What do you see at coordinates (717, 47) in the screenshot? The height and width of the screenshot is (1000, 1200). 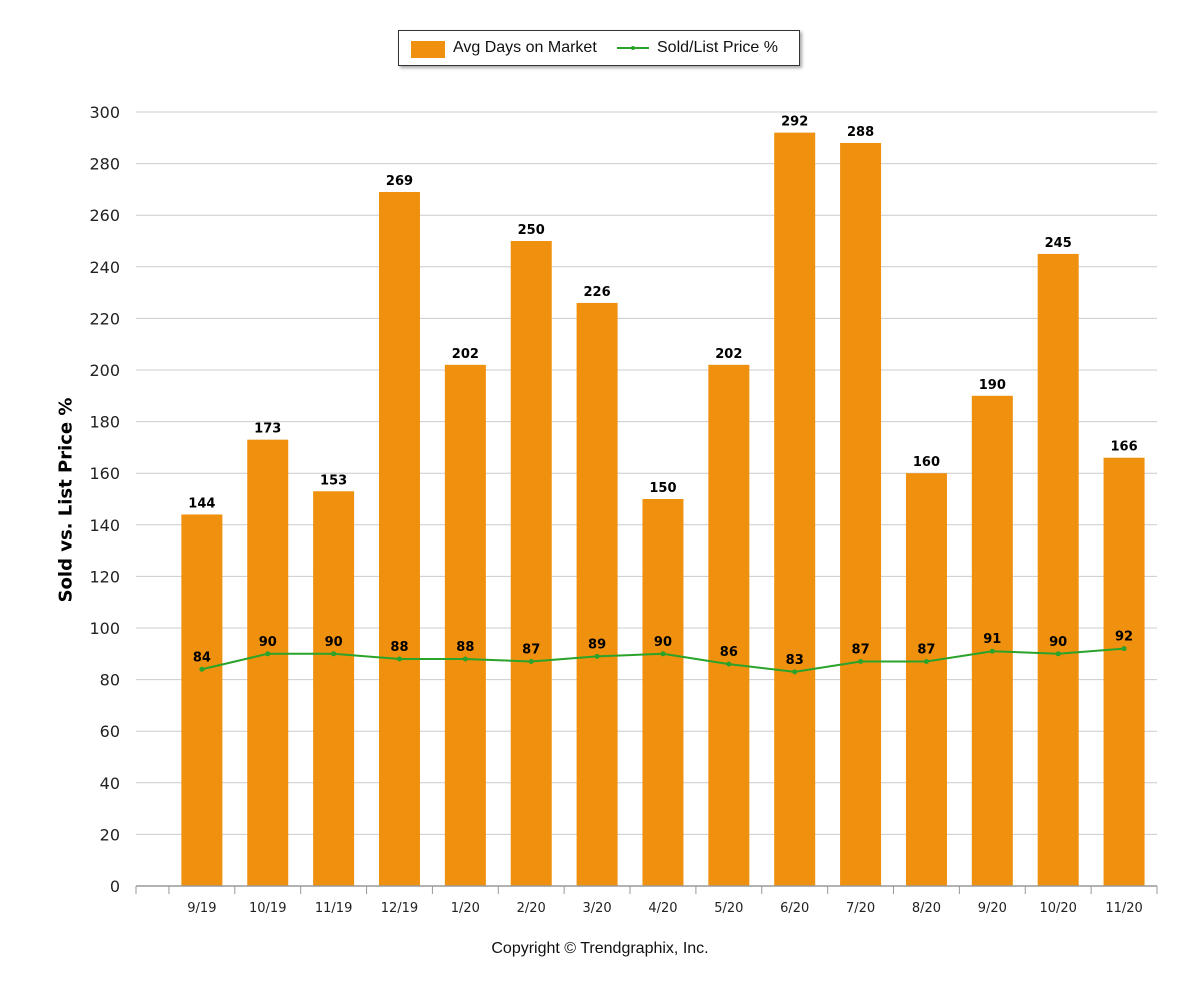 I see `legend-line-label: Sold/List Price %` at bounding box center [717, 47].